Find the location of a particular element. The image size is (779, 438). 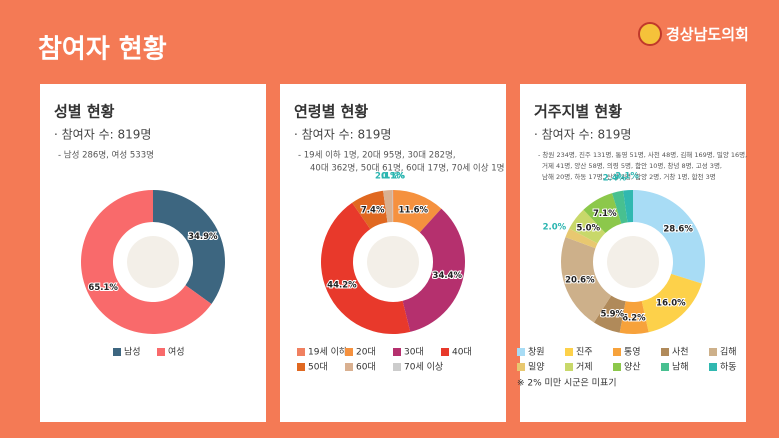

value-label: 65.1% is located at coordinates (103, 288).